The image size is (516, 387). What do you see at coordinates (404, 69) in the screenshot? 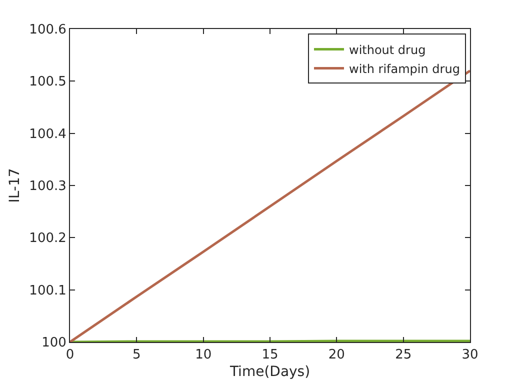
I see `legend-label: with rifampin drug` at bounding box center [404, 69].